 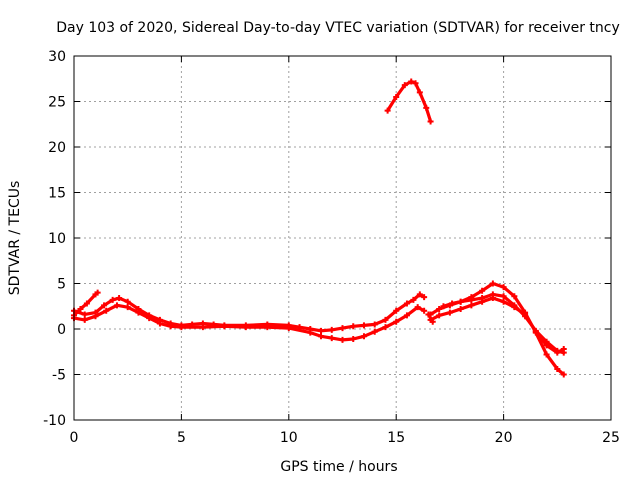 What do you see at coordinates (57, 239) in the screenshot?
I see `y-tick-label: 10` at bounding box center [57, 239].